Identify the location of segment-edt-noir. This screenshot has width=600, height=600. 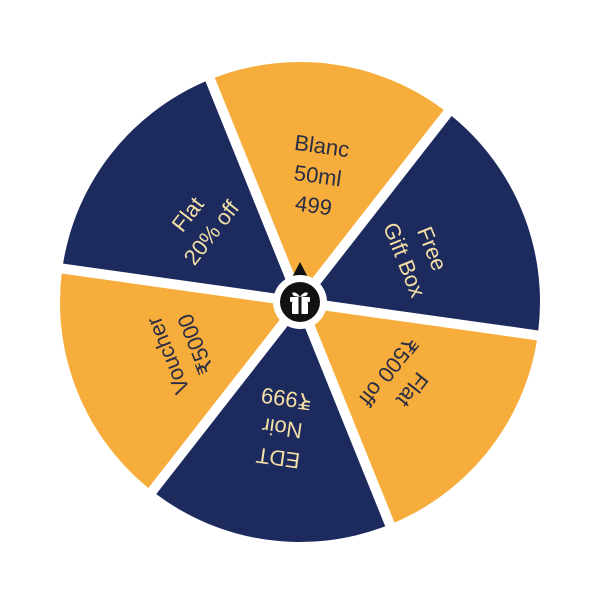
(271, 427).